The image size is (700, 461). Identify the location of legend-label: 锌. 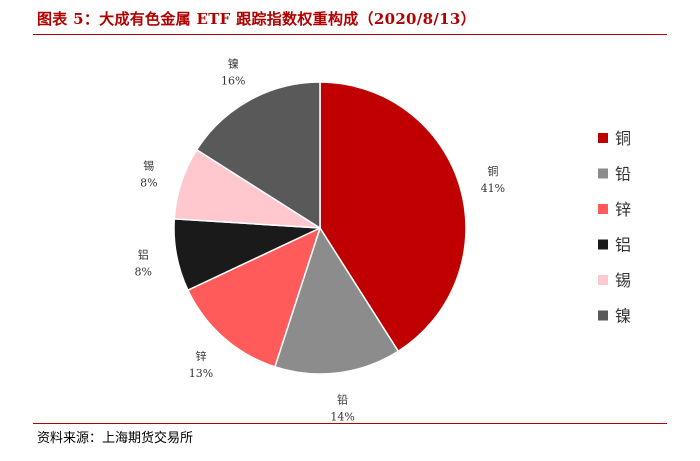
(623, 209).